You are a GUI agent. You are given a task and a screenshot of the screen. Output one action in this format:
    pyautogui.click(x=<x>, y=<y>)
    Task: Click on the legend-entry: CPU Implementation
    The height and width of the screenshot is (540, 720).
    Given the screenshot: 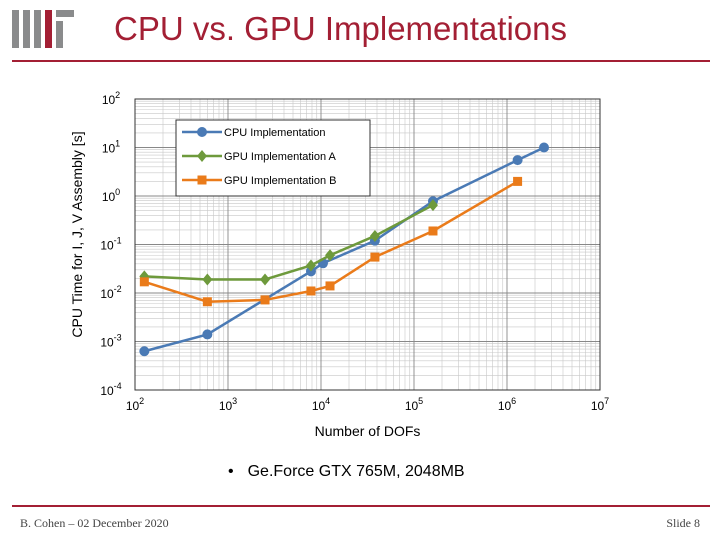 What is the action you would take?
    pyautogui.click(x=254, y=133)
    